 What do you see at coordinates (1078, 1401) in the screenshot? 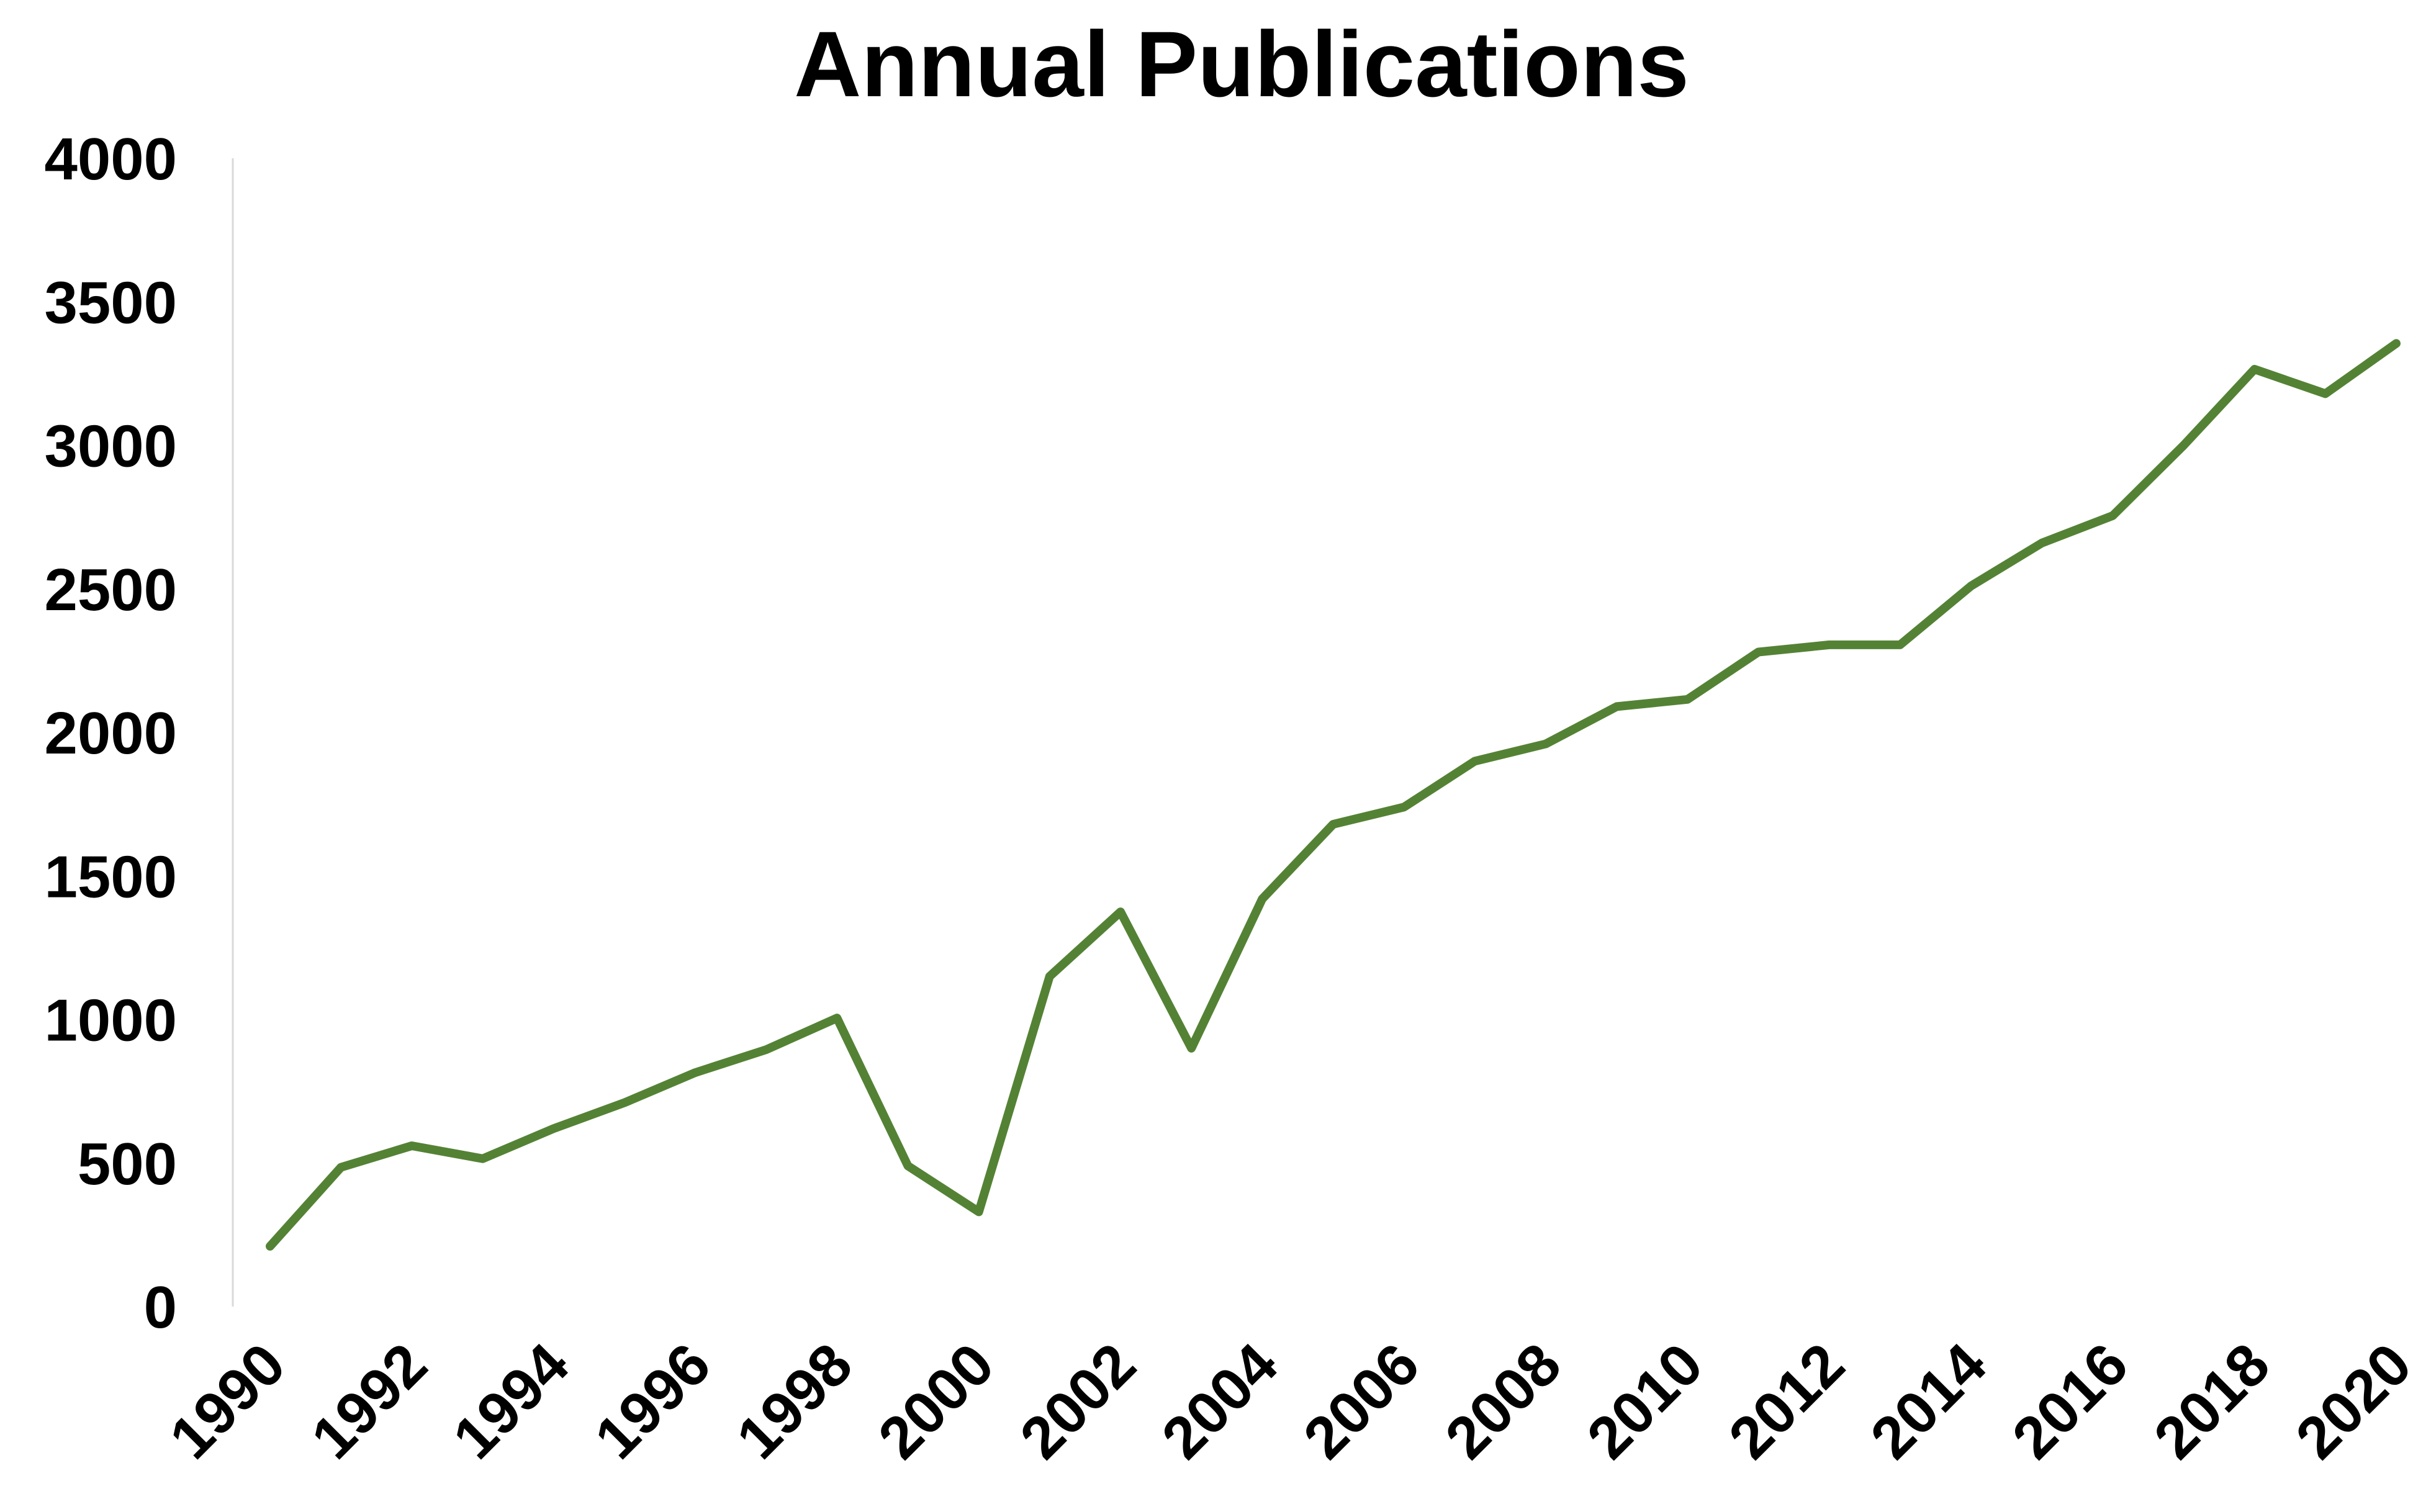
I see `x-tick-label: 2002` at bounding box center [1078, 1401].